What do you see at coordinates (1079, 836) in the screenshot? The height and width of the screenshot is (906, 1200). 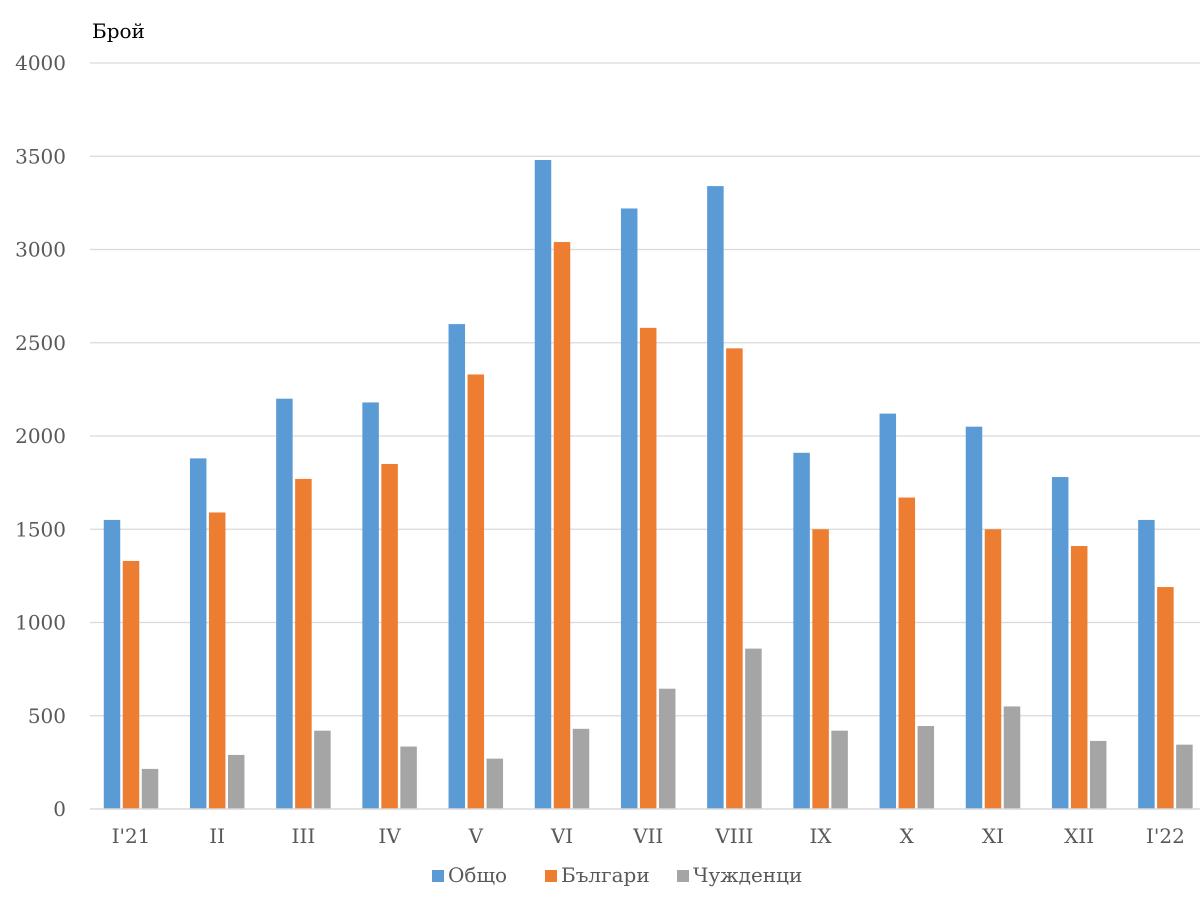 I see `x-tick-label: XII` at bounding box center [1079, 836].